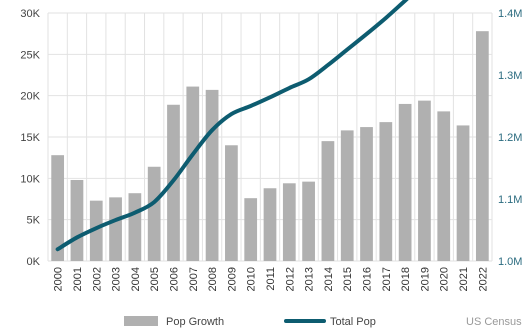 Image resolution: width=528 pixels, height=329 pixels. What do you see at coordinates (97, 279) in the screenshot?
I see `x-tick-label: 2002` at bounding box center [97, 279].